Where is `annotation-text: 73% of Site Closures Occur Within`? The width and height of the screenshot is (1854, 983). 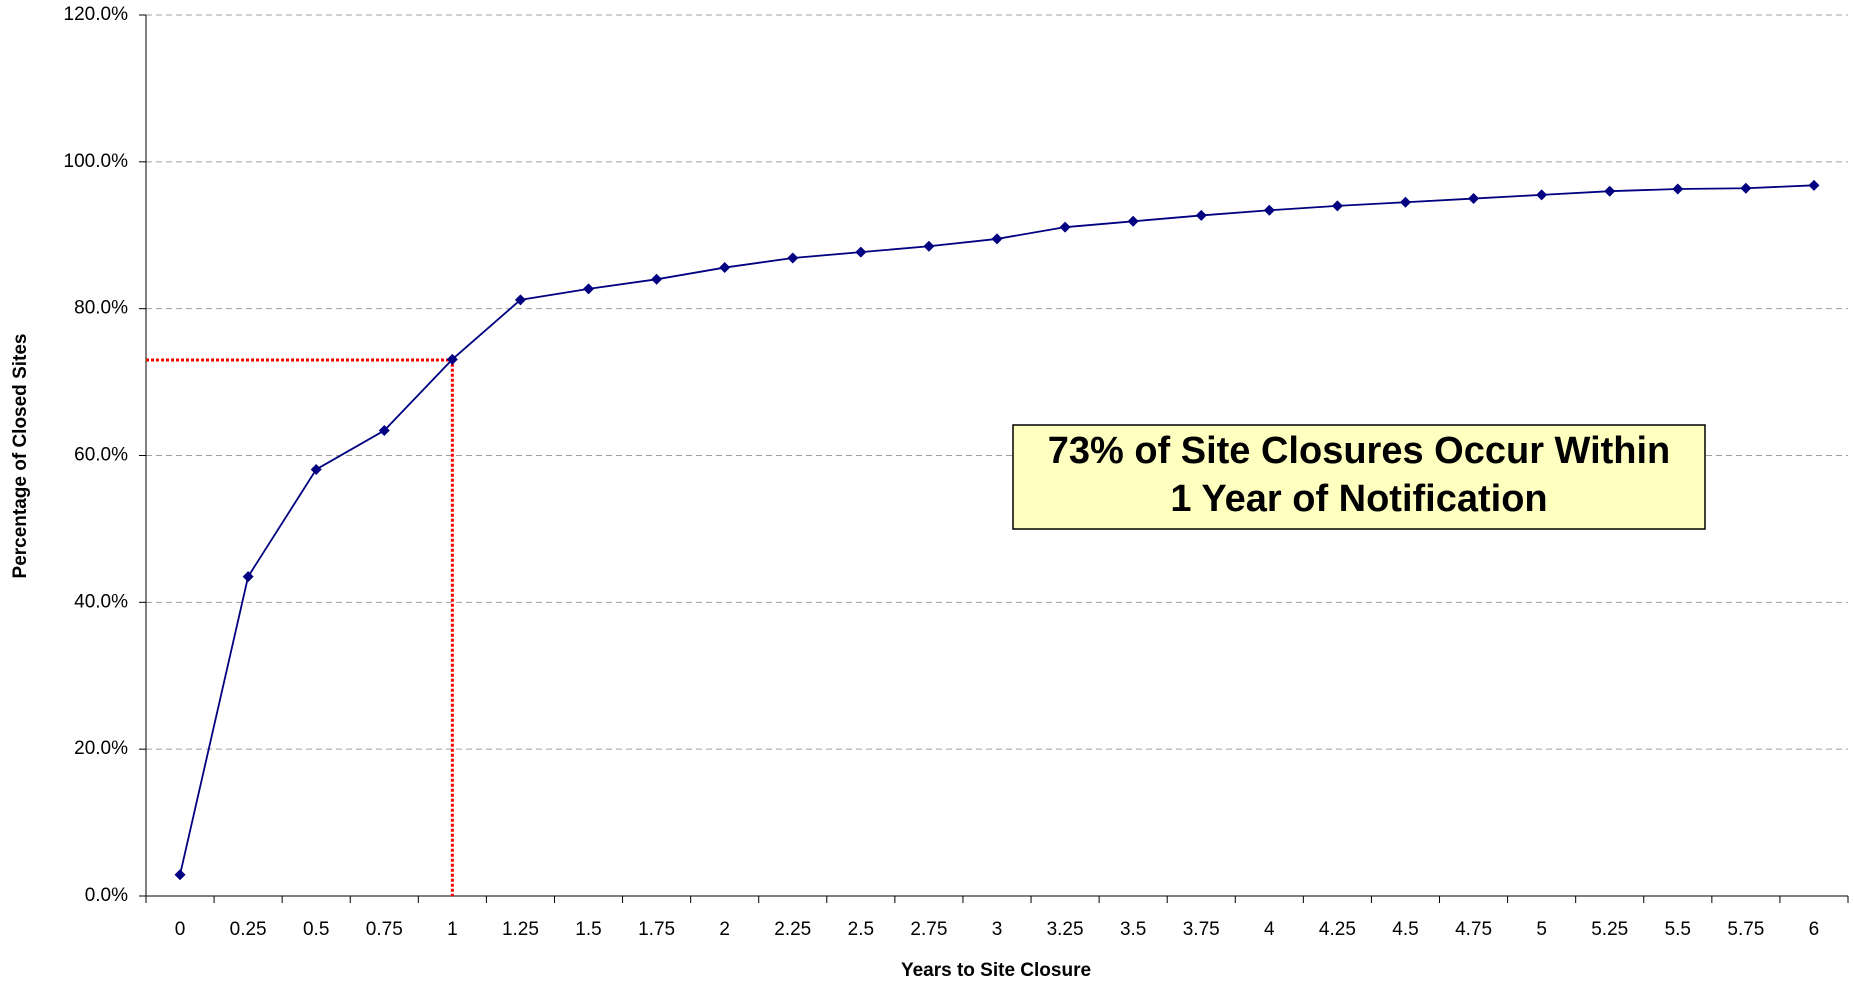 annotation-text: 73% of Site Closures Occur Within is located at coordinates (1359, 451).